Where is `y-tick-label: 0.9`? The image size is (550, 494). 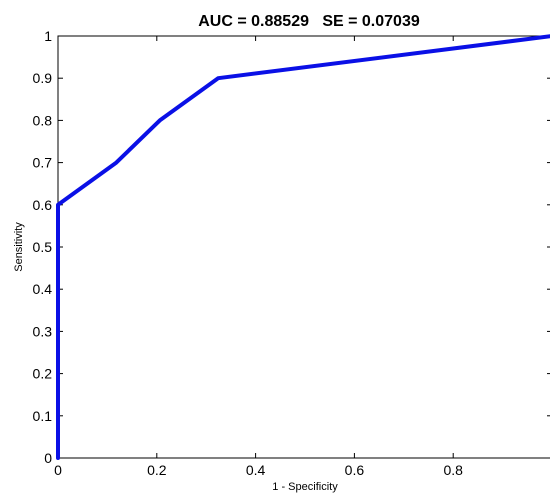 y-tick-label: 0.9 is located at coordinates (43, 78).